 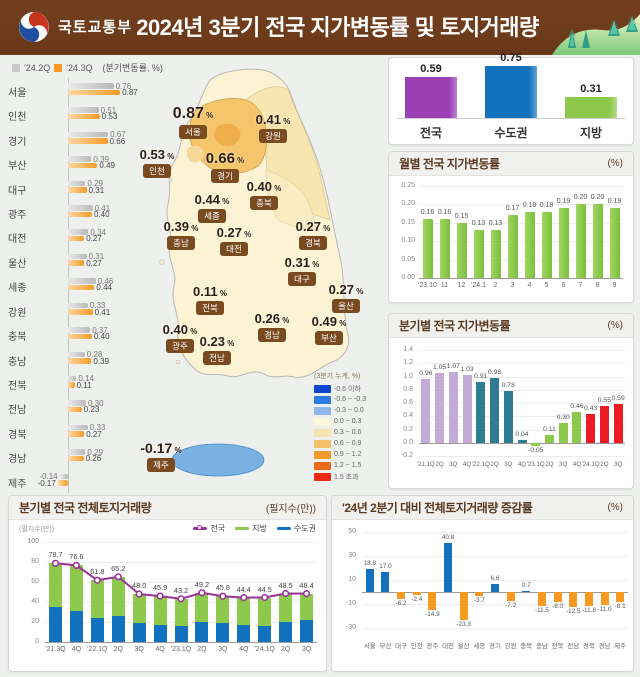 I want to click on y-axis-tick: 1.2, so click(x=408, y=363).